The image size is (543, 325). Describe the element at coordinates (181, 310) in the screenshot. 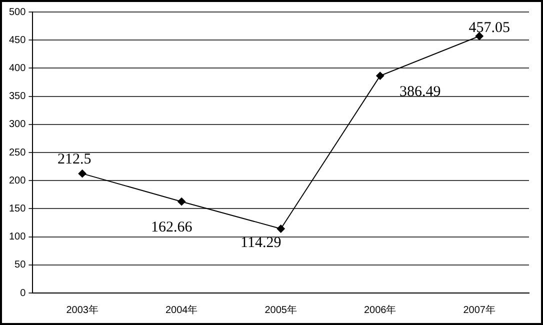

I see `x-tick-label: 2004年` at that location.